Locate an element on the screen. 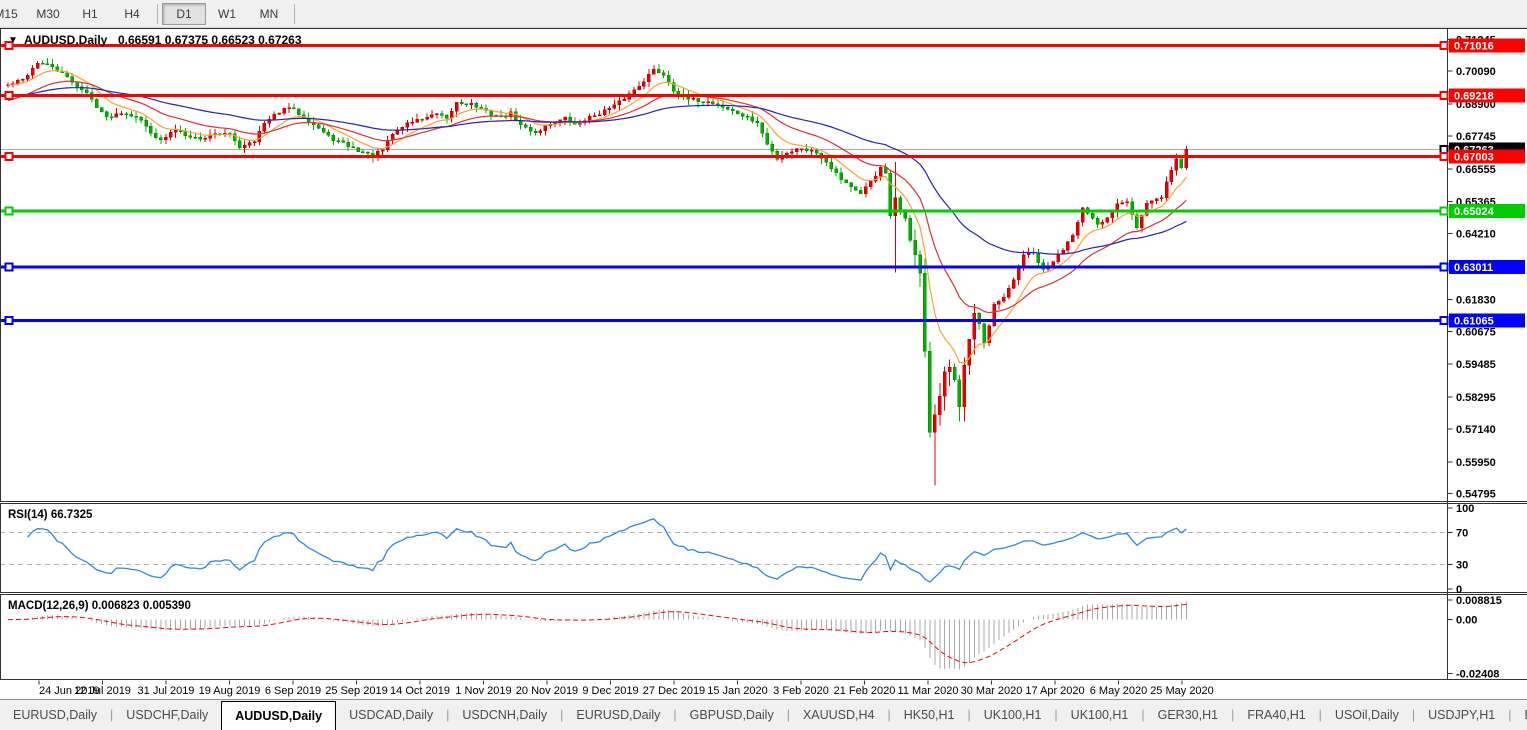 This screenshot has height=730, width=1527. chart-dropdown-icon: ▼ is located at coordinates (13, 40).